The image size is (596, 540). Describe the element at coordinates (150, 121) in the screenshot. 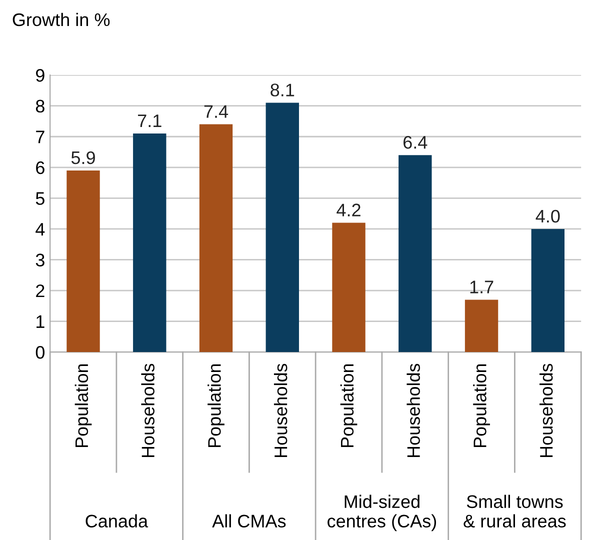

I see `data-label: 7.1` at that location.